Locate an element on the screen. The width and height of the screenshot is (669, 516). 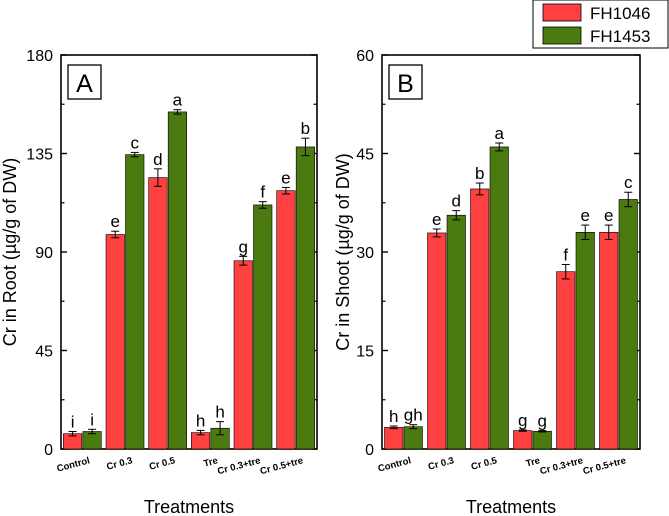
legend-swatch-fh1046 is located at coordinates (562, 12).